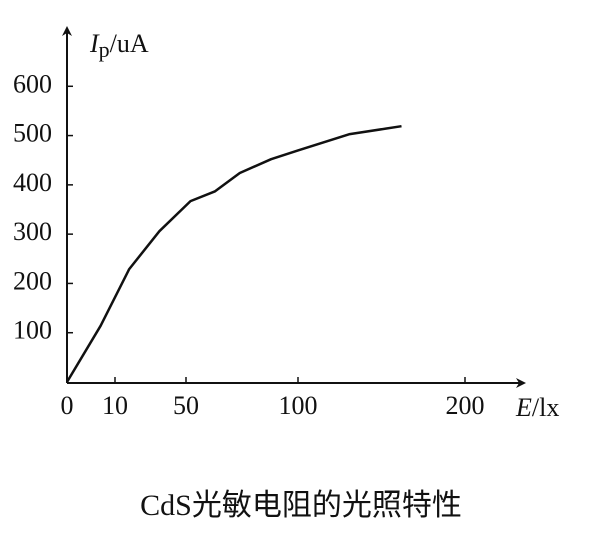  I want to click on caption: CdS光敏电阻的光照特性, so click(301, 505).